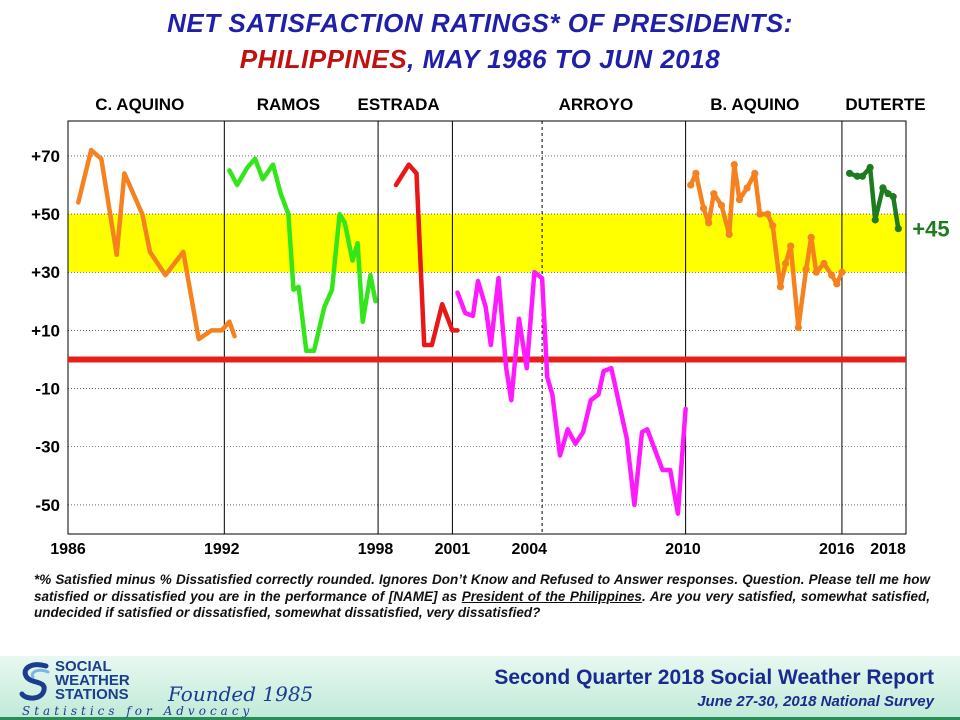 The height and width of the screenshot is (720, 960). I want to click on x-tick-label: 2016, so click(837, 549).